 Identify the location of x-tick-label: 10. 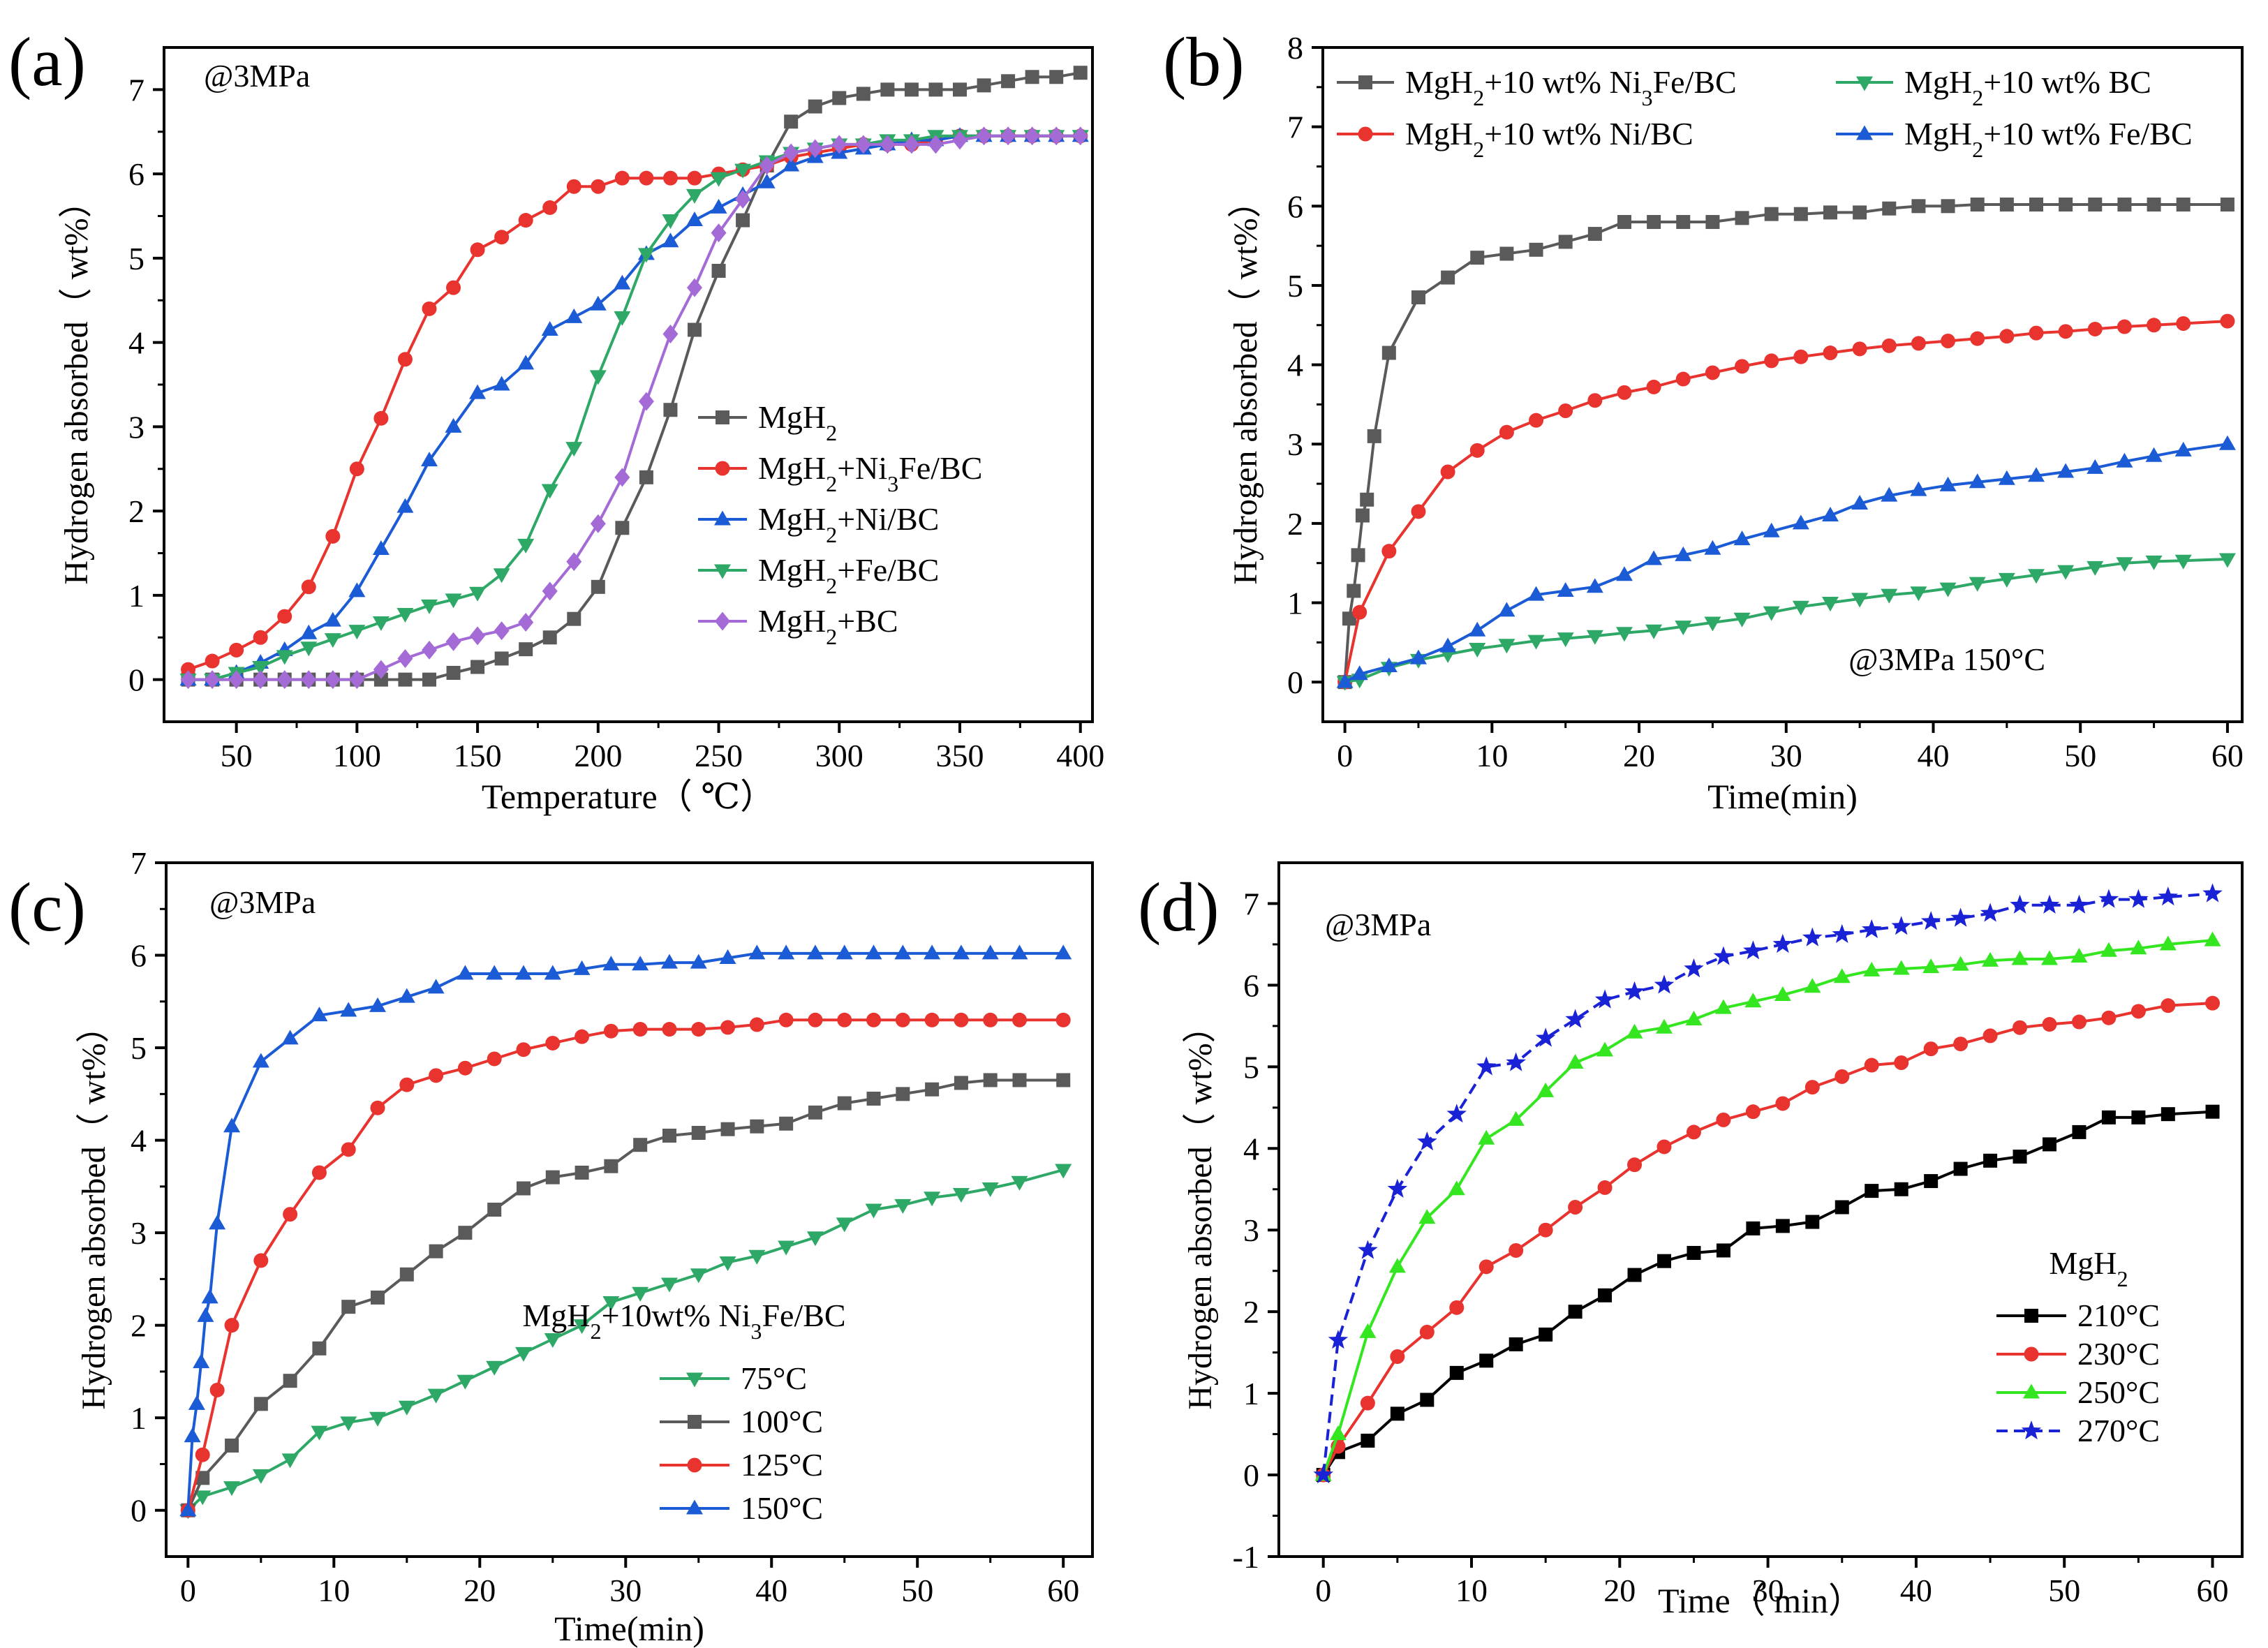
(1471, 1591).